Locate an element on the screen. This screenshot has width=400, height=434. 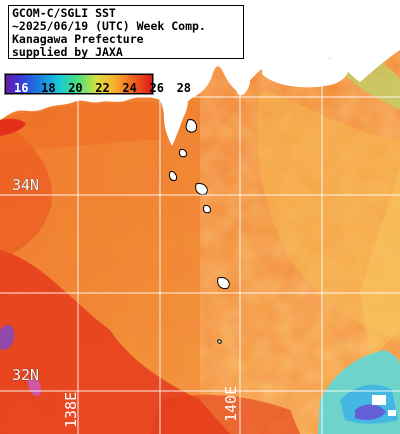
legend-tick: 24 is located at coordinates (129, 88).